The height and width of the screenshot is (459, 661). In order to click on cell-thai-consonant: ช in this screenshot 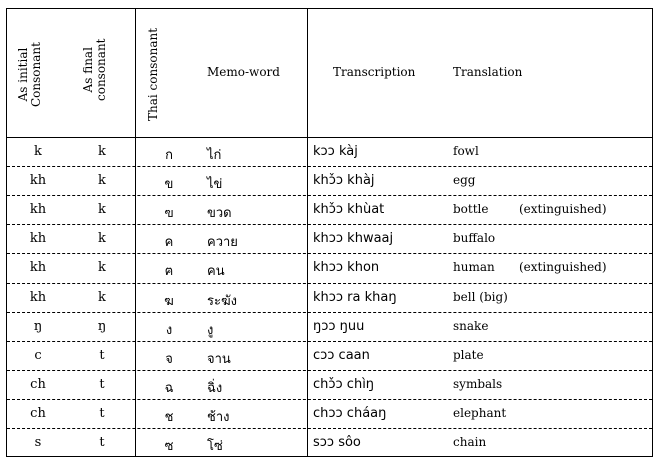, I will do `click(169, 417)`.